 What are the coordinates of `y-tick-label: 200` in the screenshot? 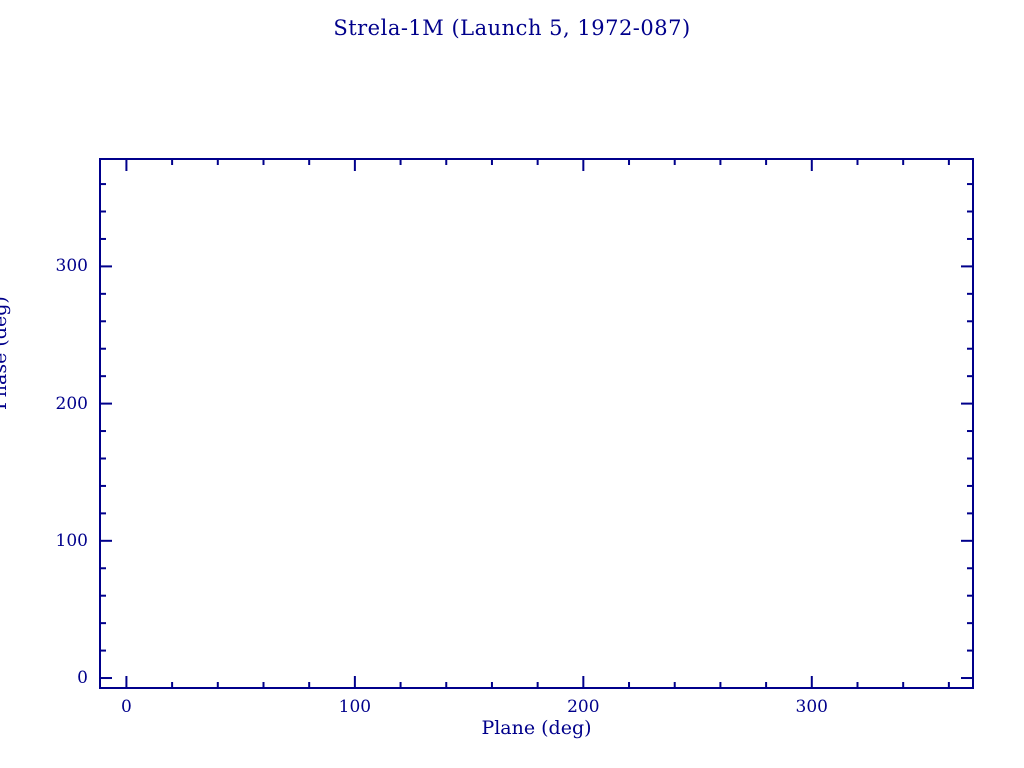 It's located at (71, 403).